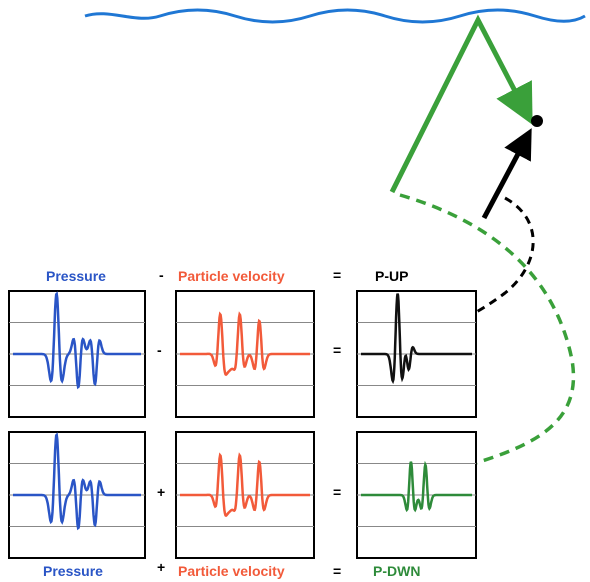 The height and width of the screenshot is (582, 590). Describe the element at coordinates (337, 571) in the screenshot. I see `equals-label-bottom: =` at that location.